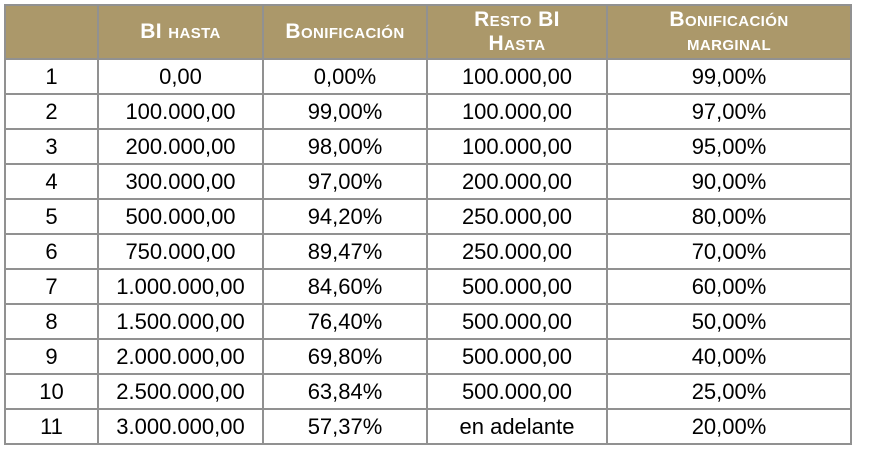  Describe the element at coordinates (180, 146) in the screenshot. I see `table-cell-bi_hasta: 200.000,00` at that location.